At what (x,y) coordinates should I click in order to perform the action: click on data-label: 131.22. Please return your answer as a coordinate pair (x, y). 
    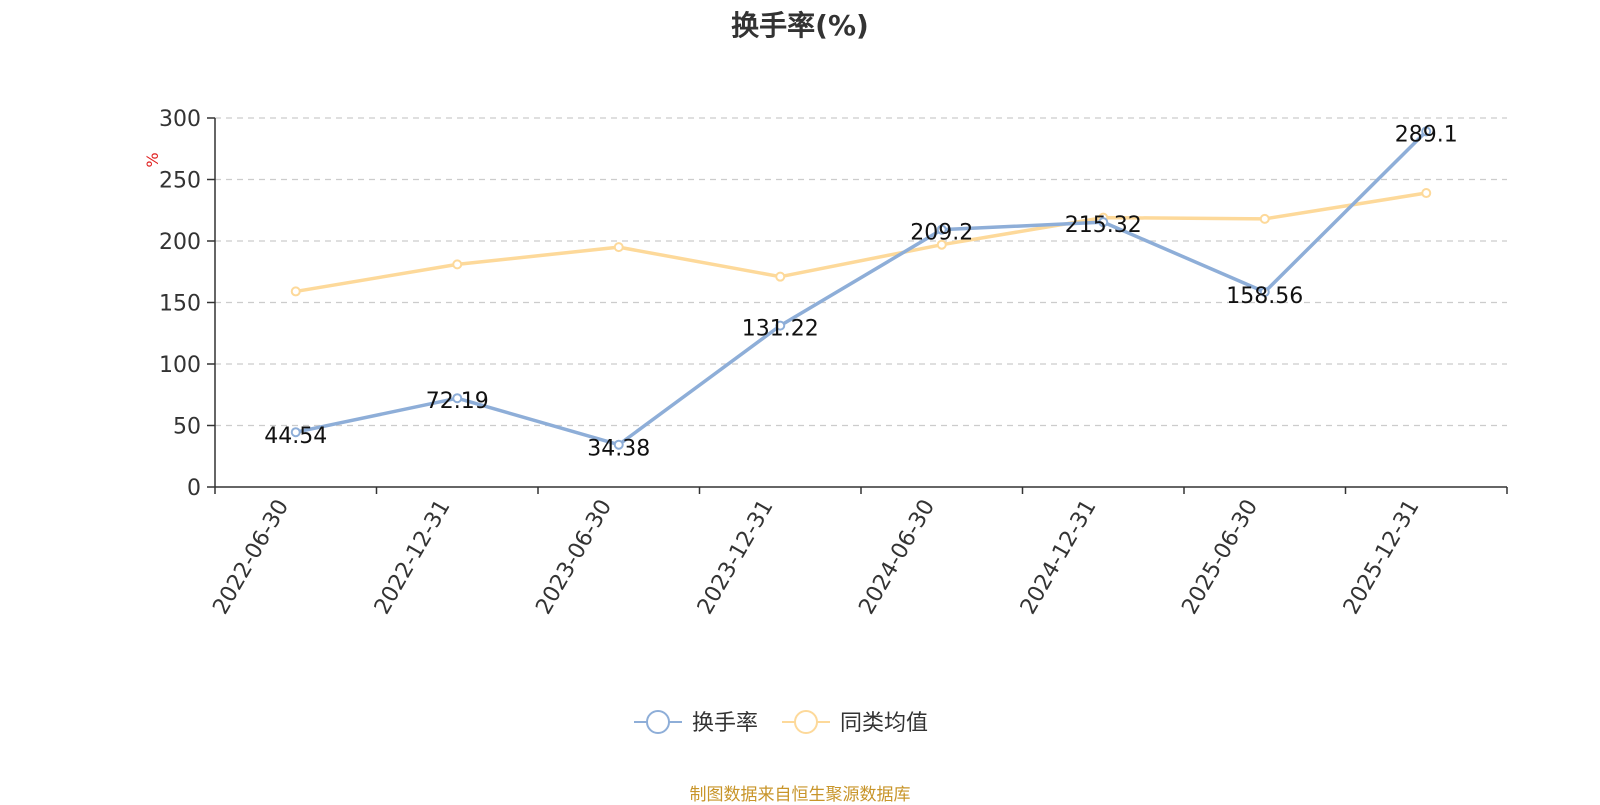
    Looking at the image, I should click on (780, 329).